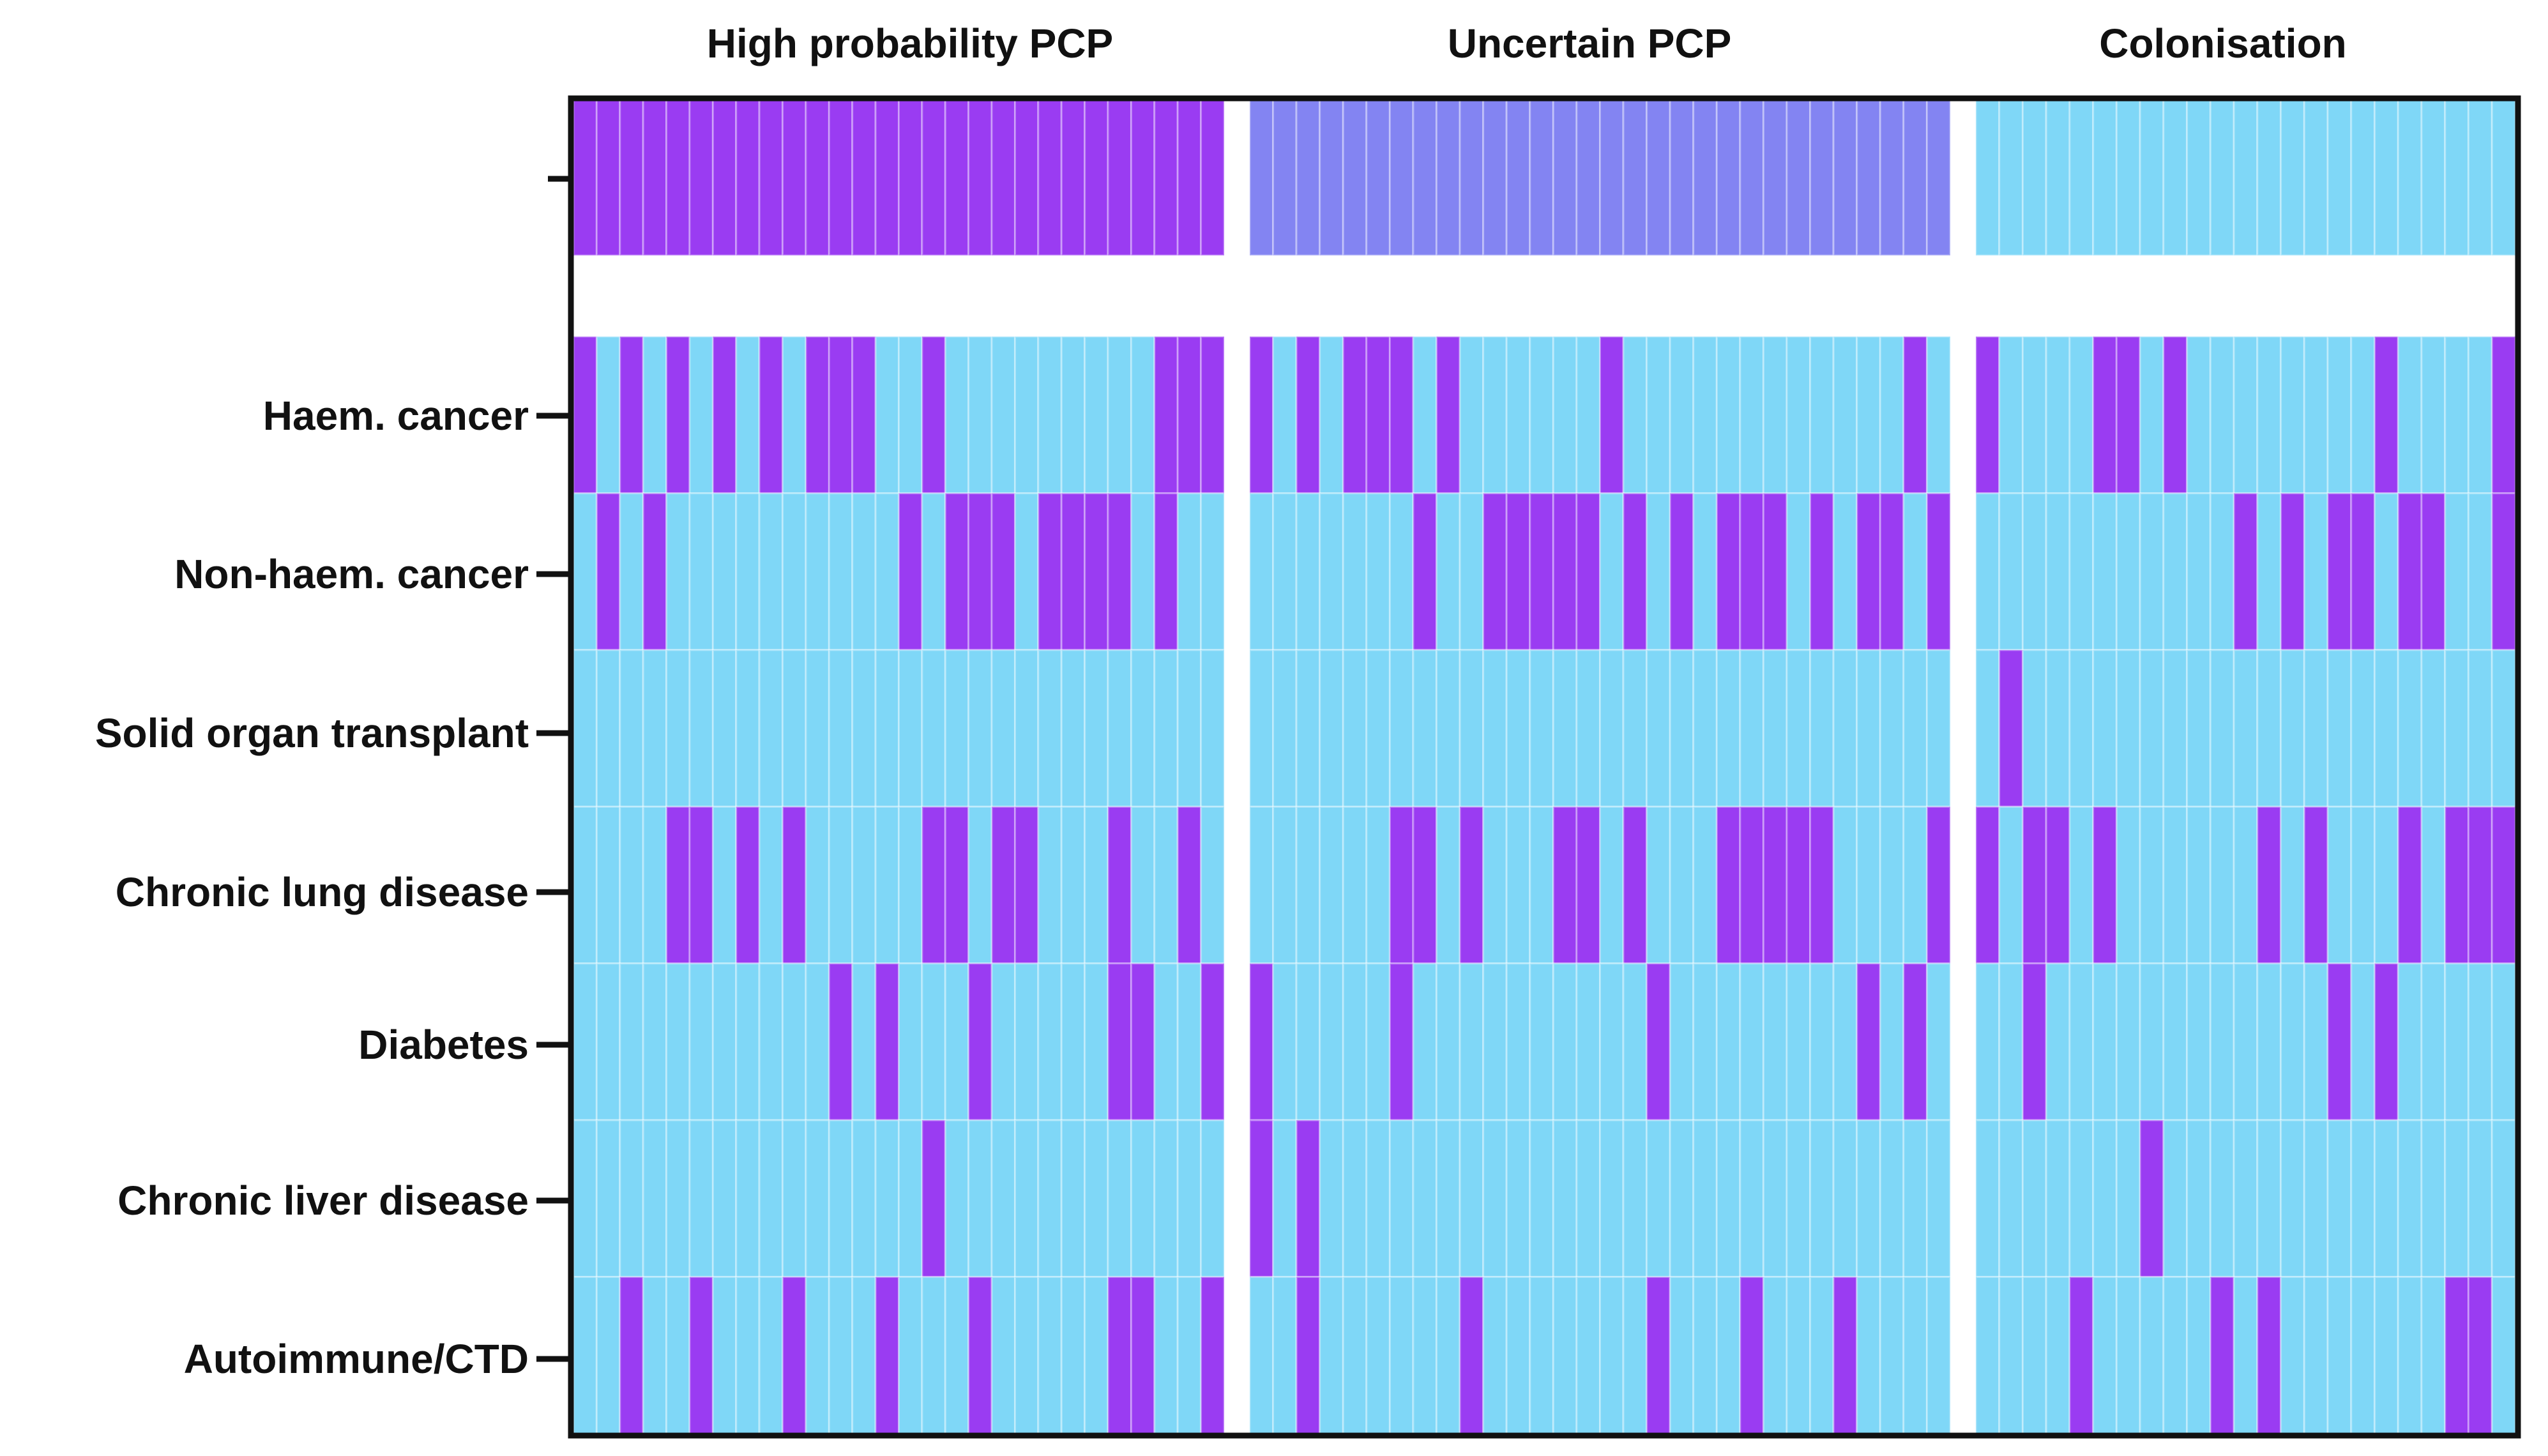  What do you see at coordinates (910, 43) in the screenshot?
I see `group-title-high-probability: High probability PCP` at bounding box center [910, 43].